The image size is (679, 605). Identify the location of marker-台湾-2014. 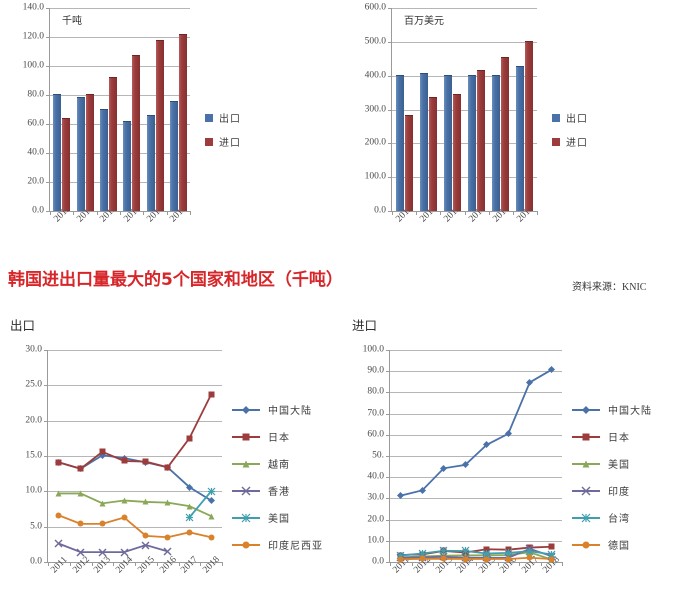
(465, 551).